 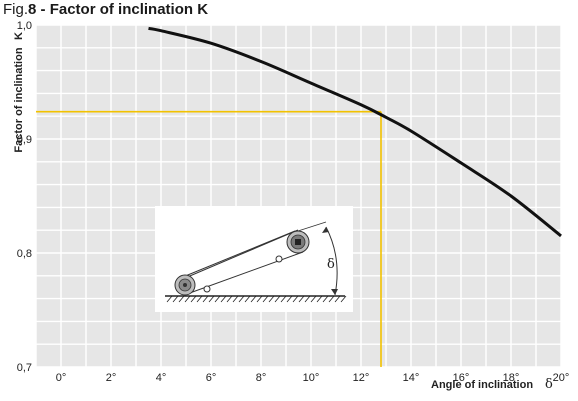 What do you see at coordinates (24, 368) in the screenshot?
I see `y-tick-label: 0,7` at bounding box center [24, 368].